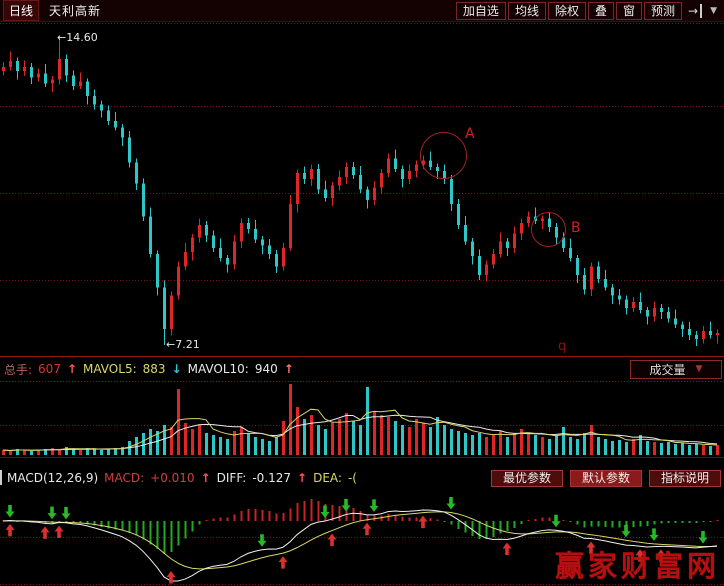  What do you see at coordinates (684, 478) in the screenshot?
I see `indicator-help-button: 指标说明` at bounding box center [684, 478].